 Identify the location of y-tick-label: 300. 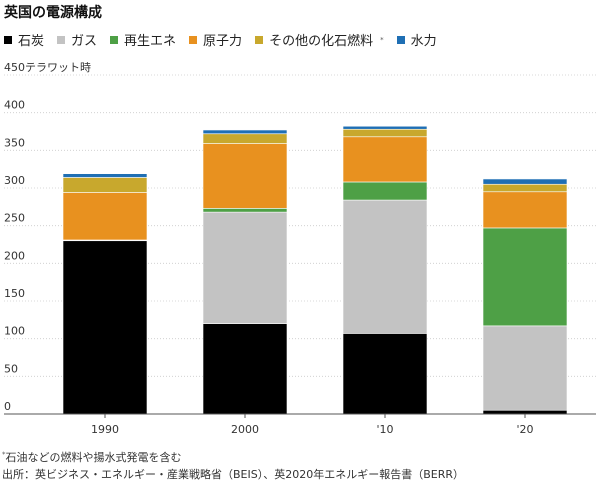
(14, 180).